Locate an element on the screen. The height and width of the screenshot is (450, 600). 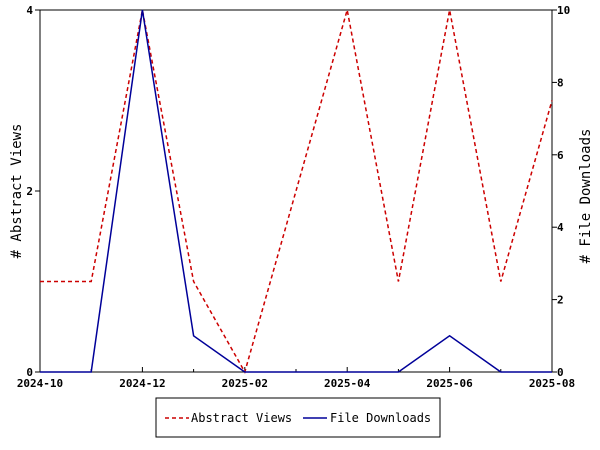
right-tick-label: 10 is located at coordinates (563, 10).